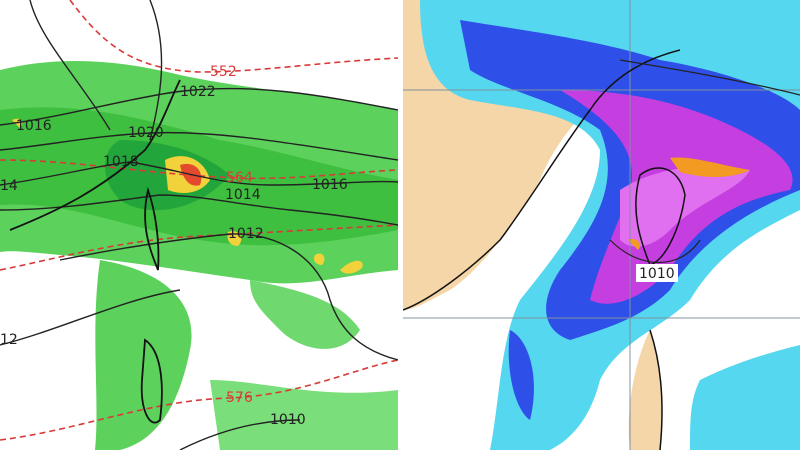 The height and width of the screenshot is (450, 800). I want to click on isobar-label: 1012, so click(246, 234).